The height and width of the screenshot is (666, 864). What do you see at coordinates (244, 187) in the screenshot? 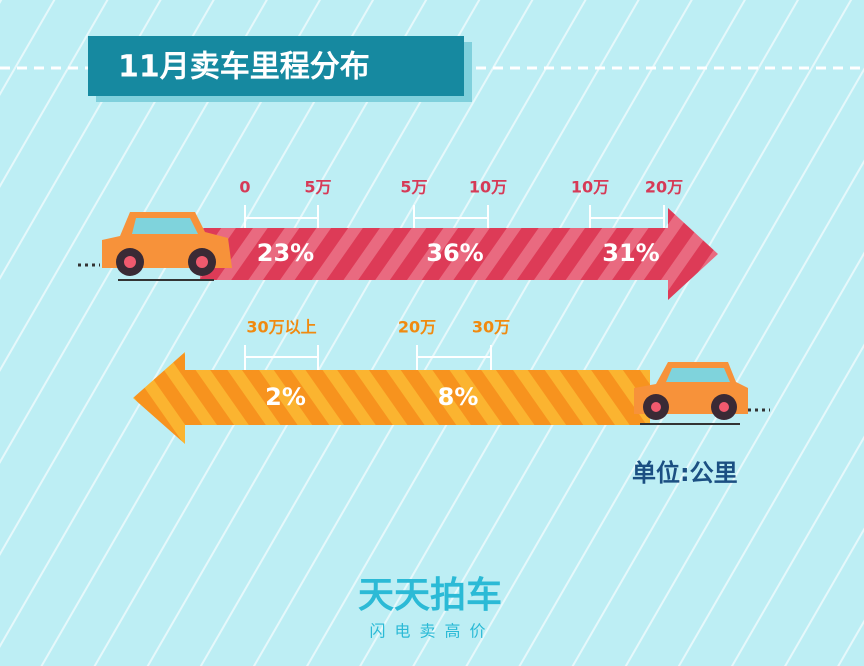
I see `range-label: 0` at bounding box center [244, 187].